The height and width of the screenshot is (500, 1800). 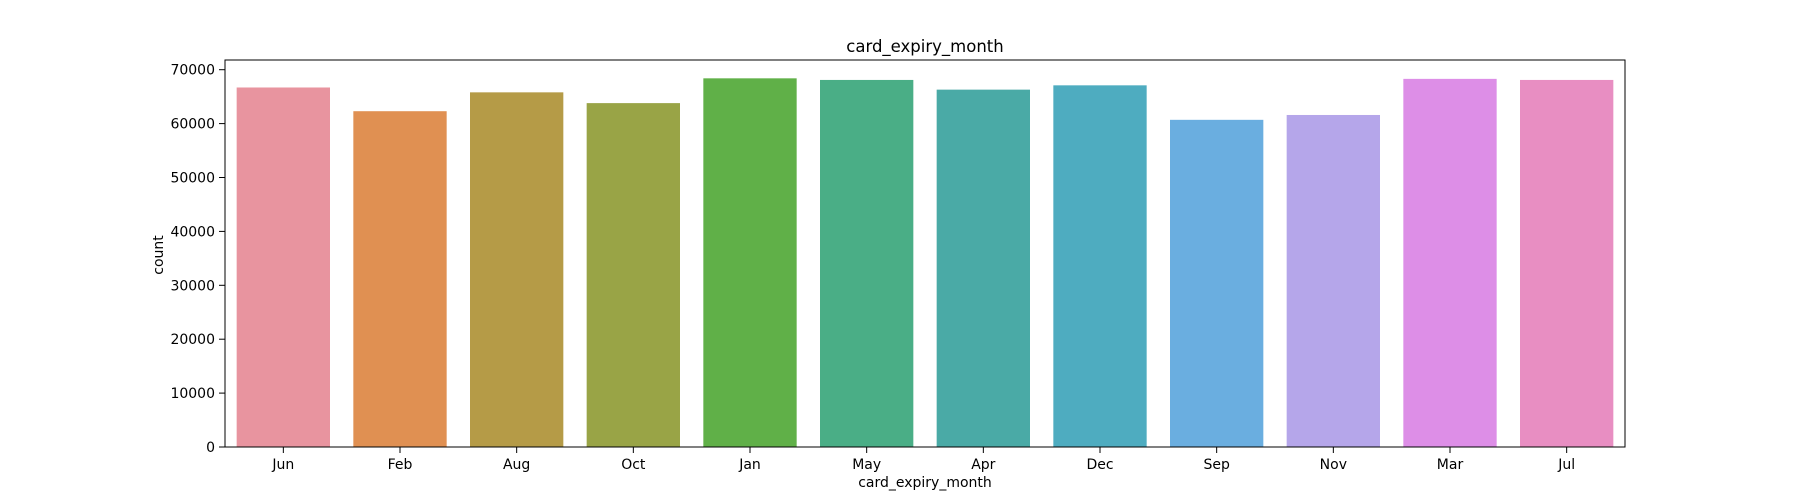 What do you see at coordinates (1566, 465) in the screenshot?
I see `x-tick-label: Jul` at bounding box center [1566, 465].